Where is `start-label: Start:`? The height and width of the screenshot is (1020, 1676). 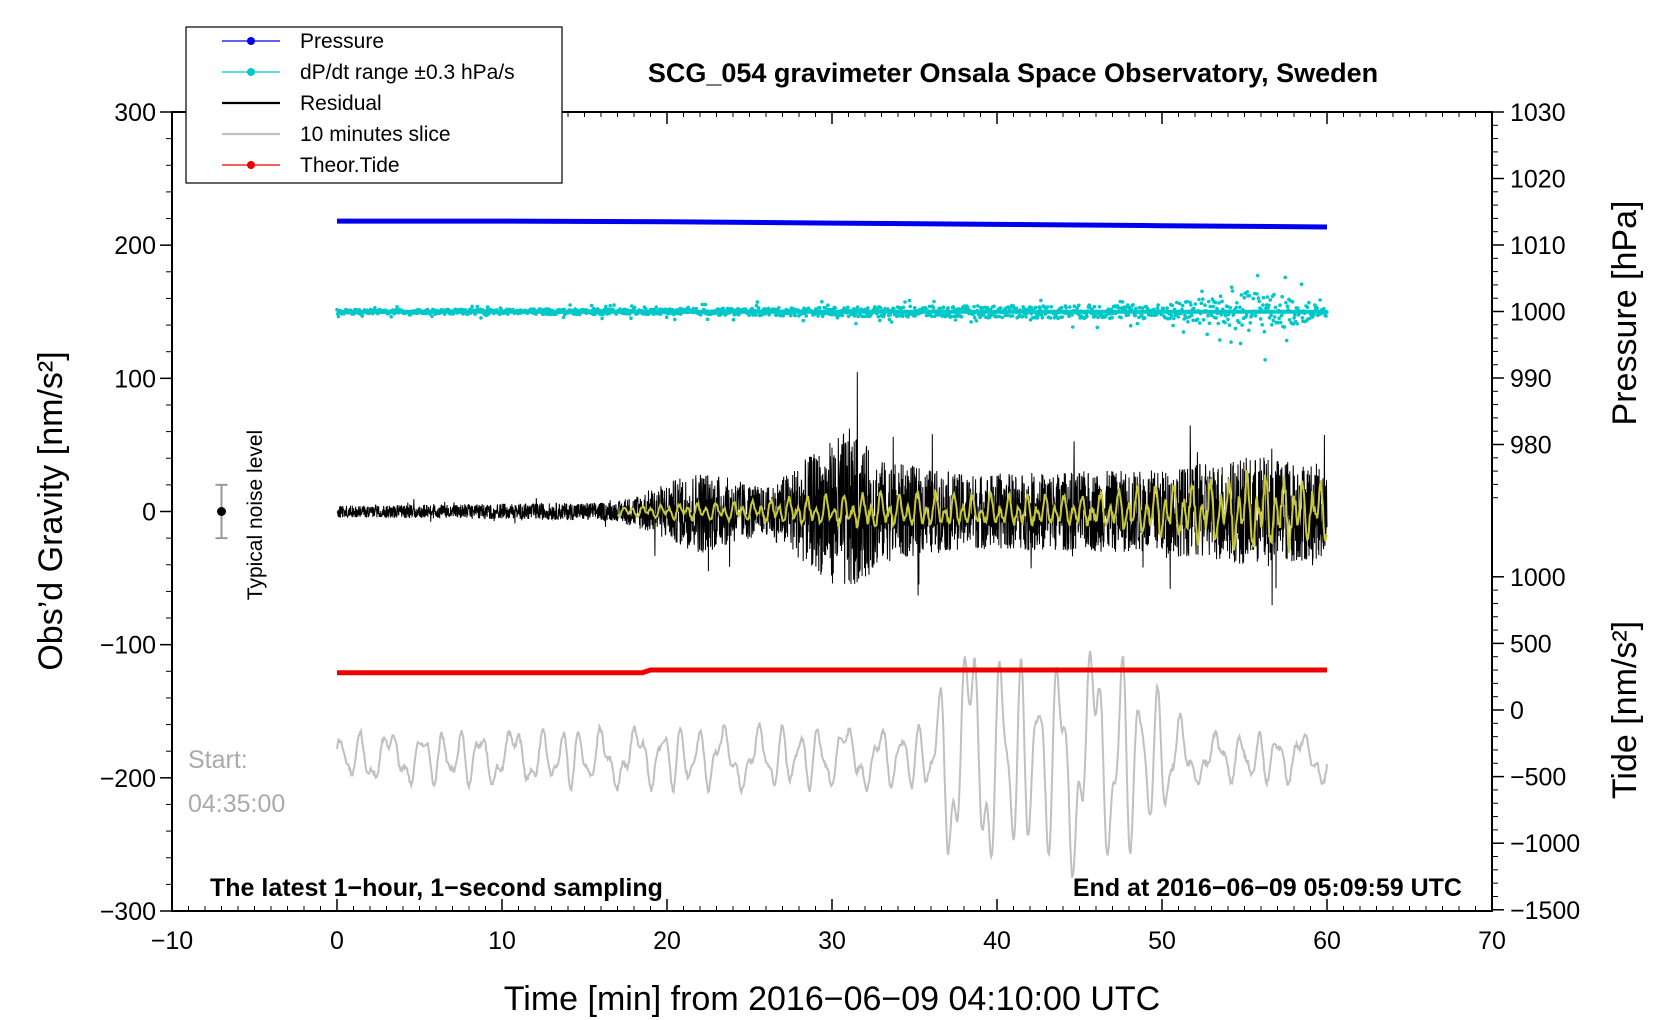 start-label: Start: is located at coordinates (218, 760).